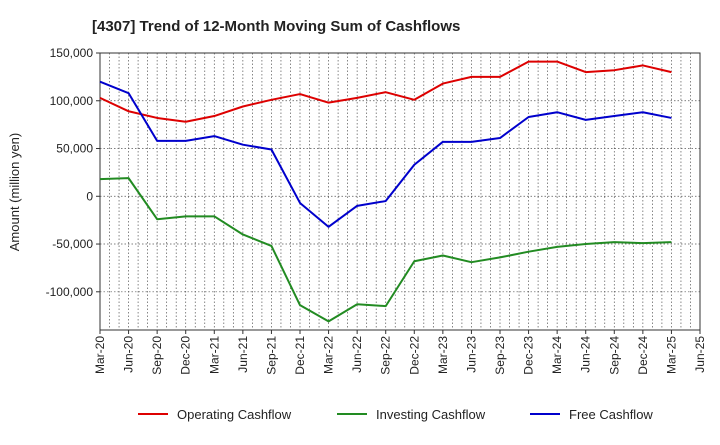 The width and height of the screenshot is (720, 445). Describe the element at coordinates (271, 355) in the screenshot. I see `x-tick-label: Sep-21` at that location.